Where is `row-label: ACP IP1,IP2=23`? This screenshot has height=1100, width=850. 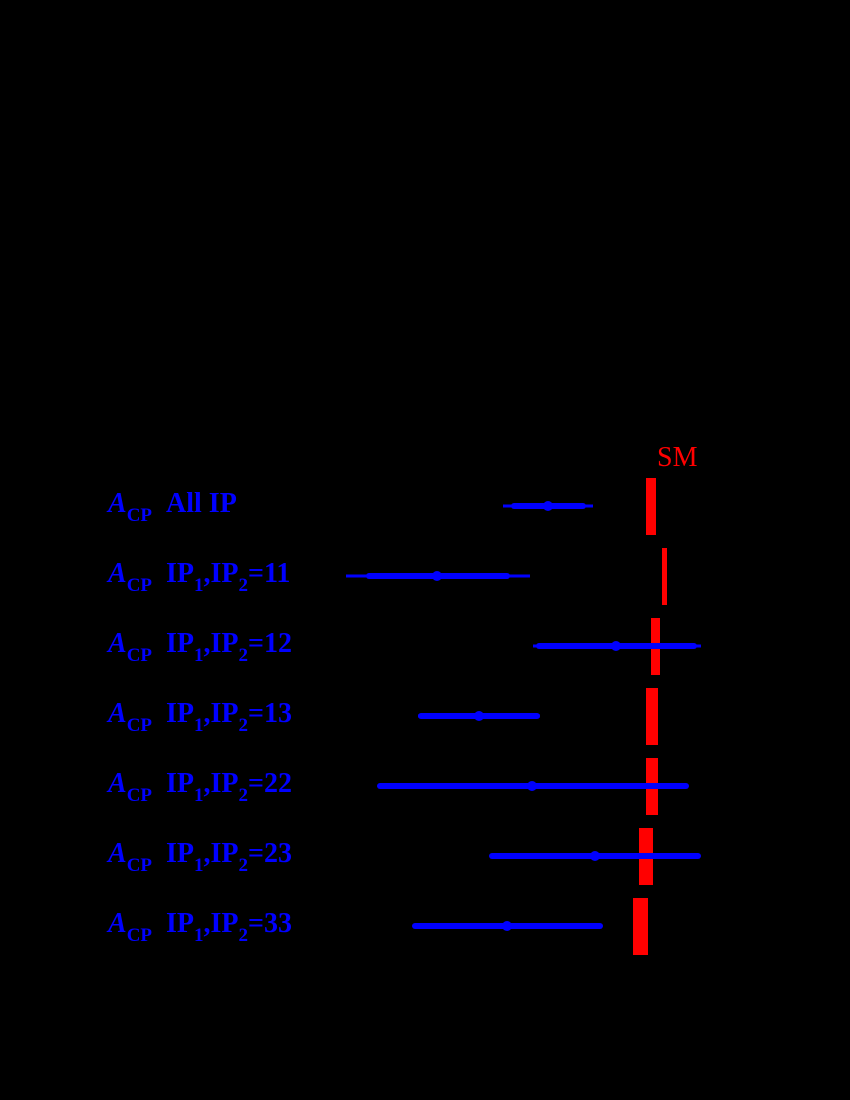
row-label: ACP IP1,IP2=23 is located at coordinates (200, 855).